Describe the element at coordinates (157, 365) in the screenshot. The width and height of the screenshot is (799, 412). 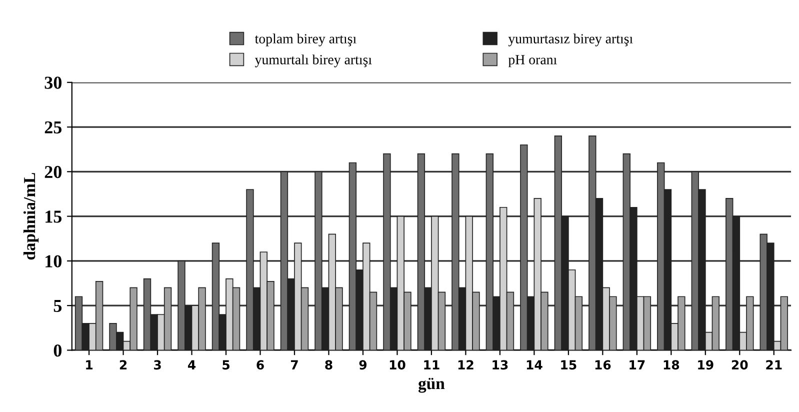
I see `x-tick-label: 3` at that location.